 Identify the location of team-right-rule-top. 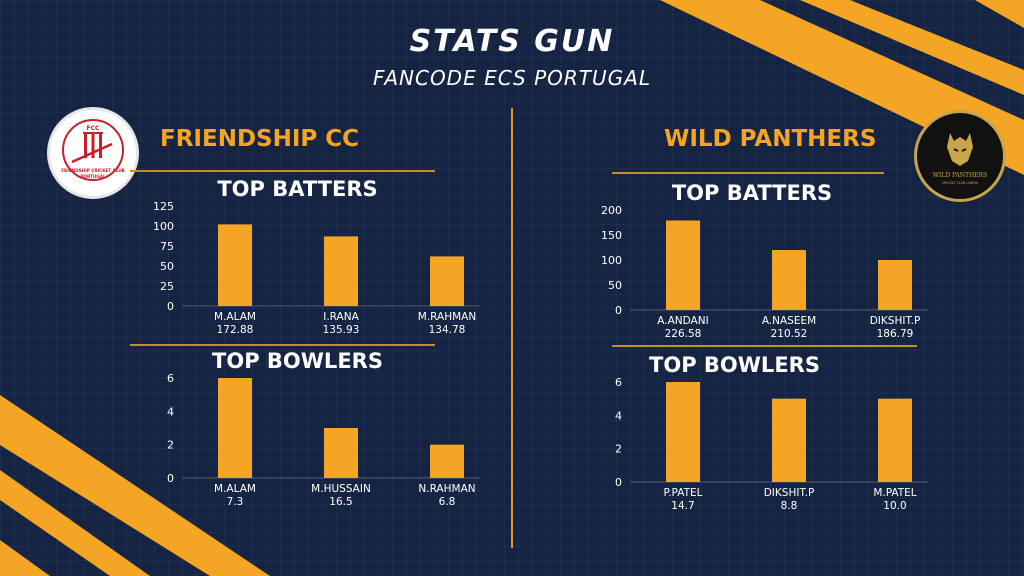
(748, 173).